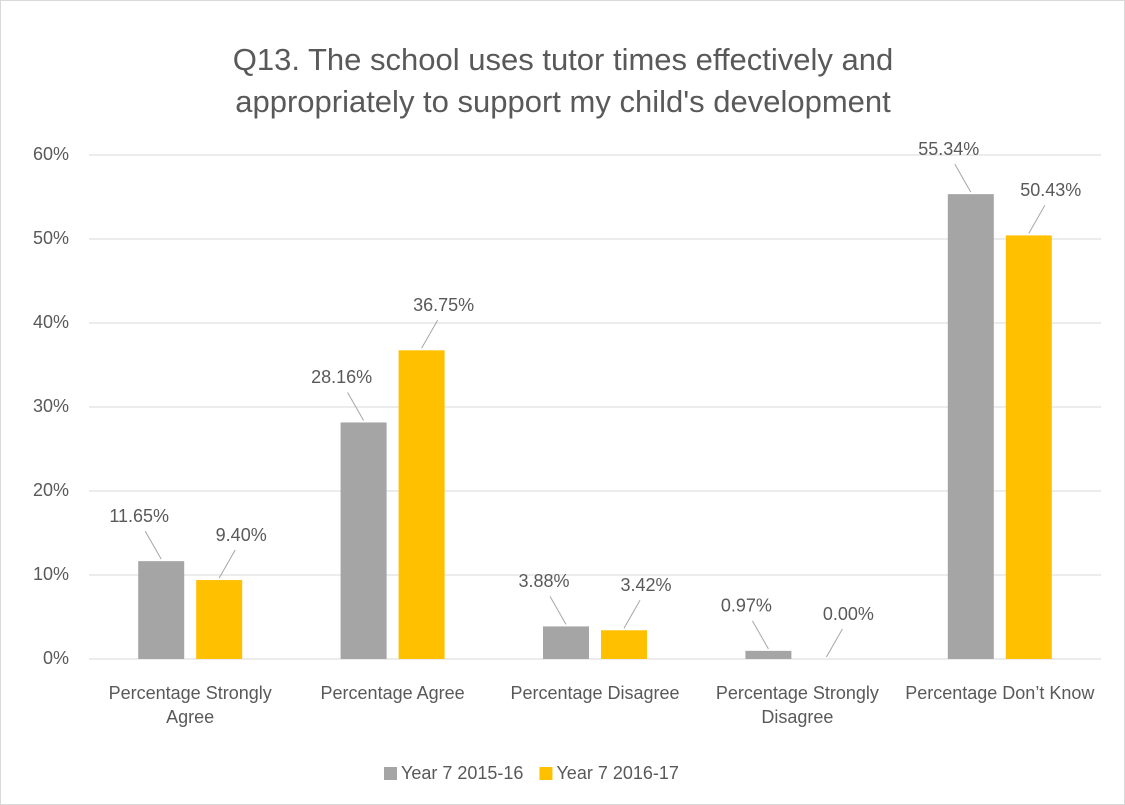  What do you see at coordinates (948, 149) in the screenshot?
I see `data-label: 55.34%` at bounding box center [948, 149].